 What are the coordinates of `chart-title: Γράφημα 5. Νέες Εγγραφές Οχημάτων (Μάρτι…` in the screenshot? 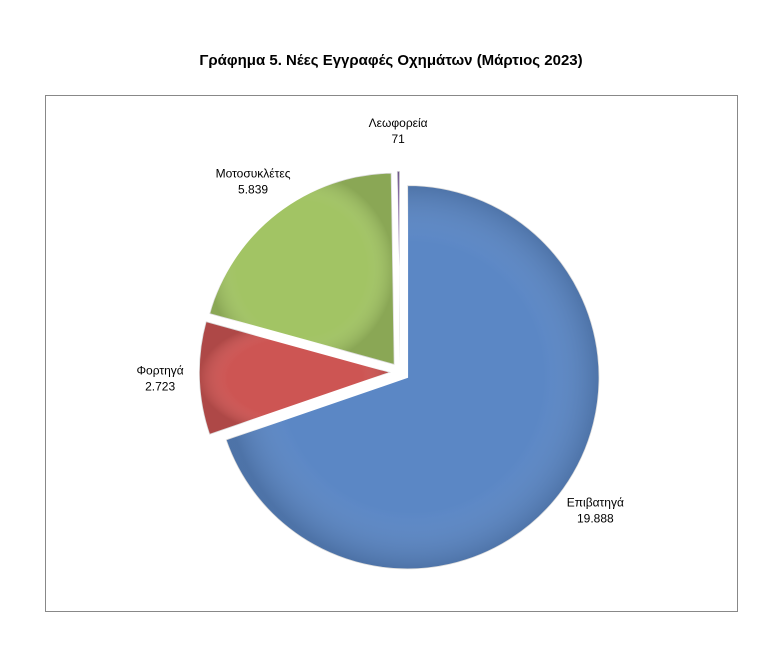 It's located at (390, 60).